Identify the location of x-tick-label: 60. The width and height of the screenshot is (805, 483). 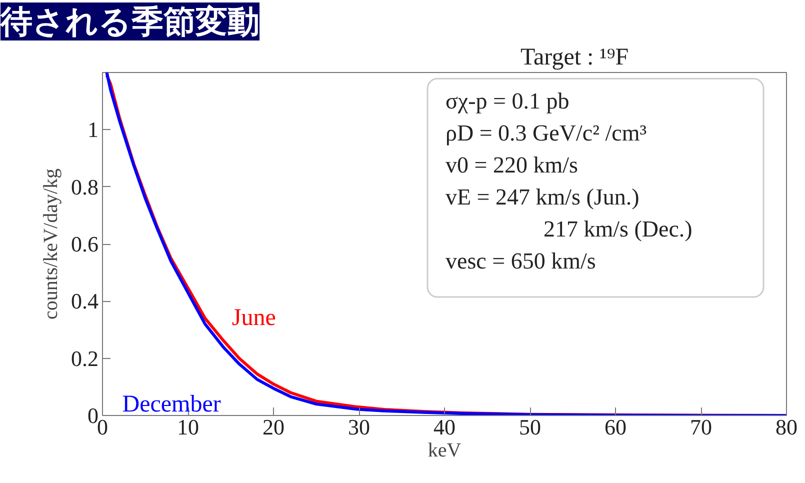
(615, 427).